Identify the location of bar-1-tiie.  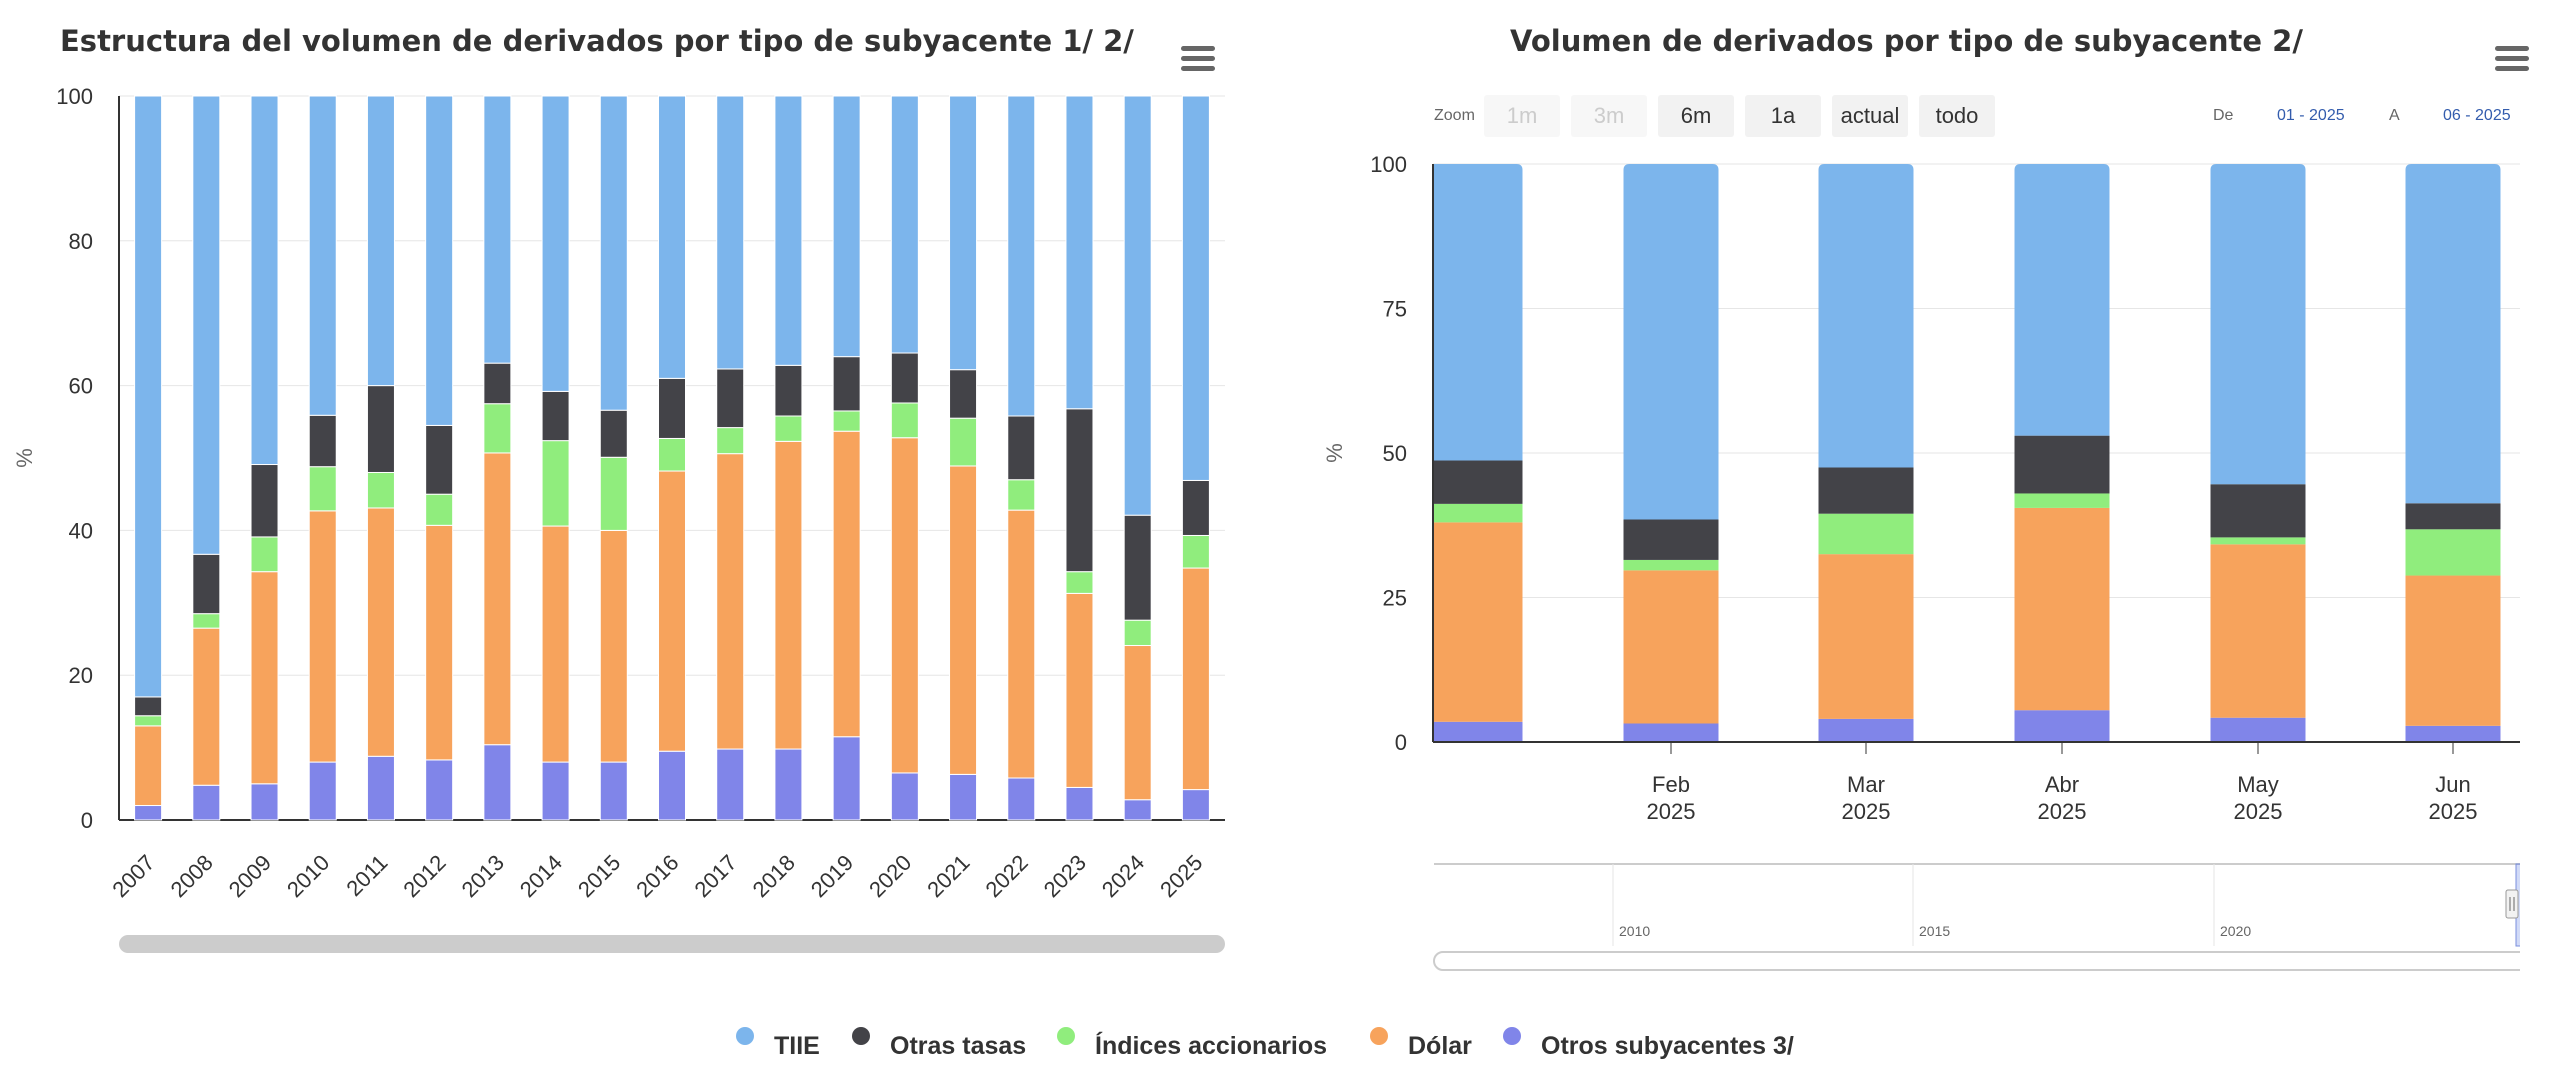
(1671, 342).